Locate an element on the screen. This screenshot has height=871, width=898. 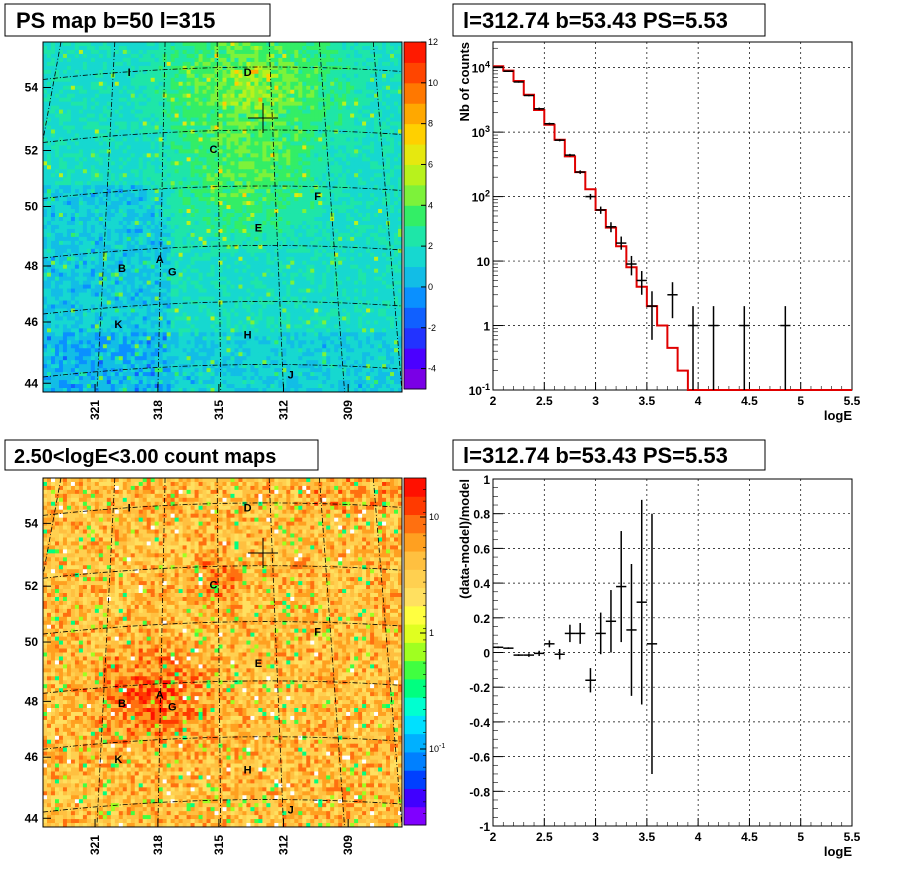
colorbar-tick-8: 8 is located at coordinates (430, 124).